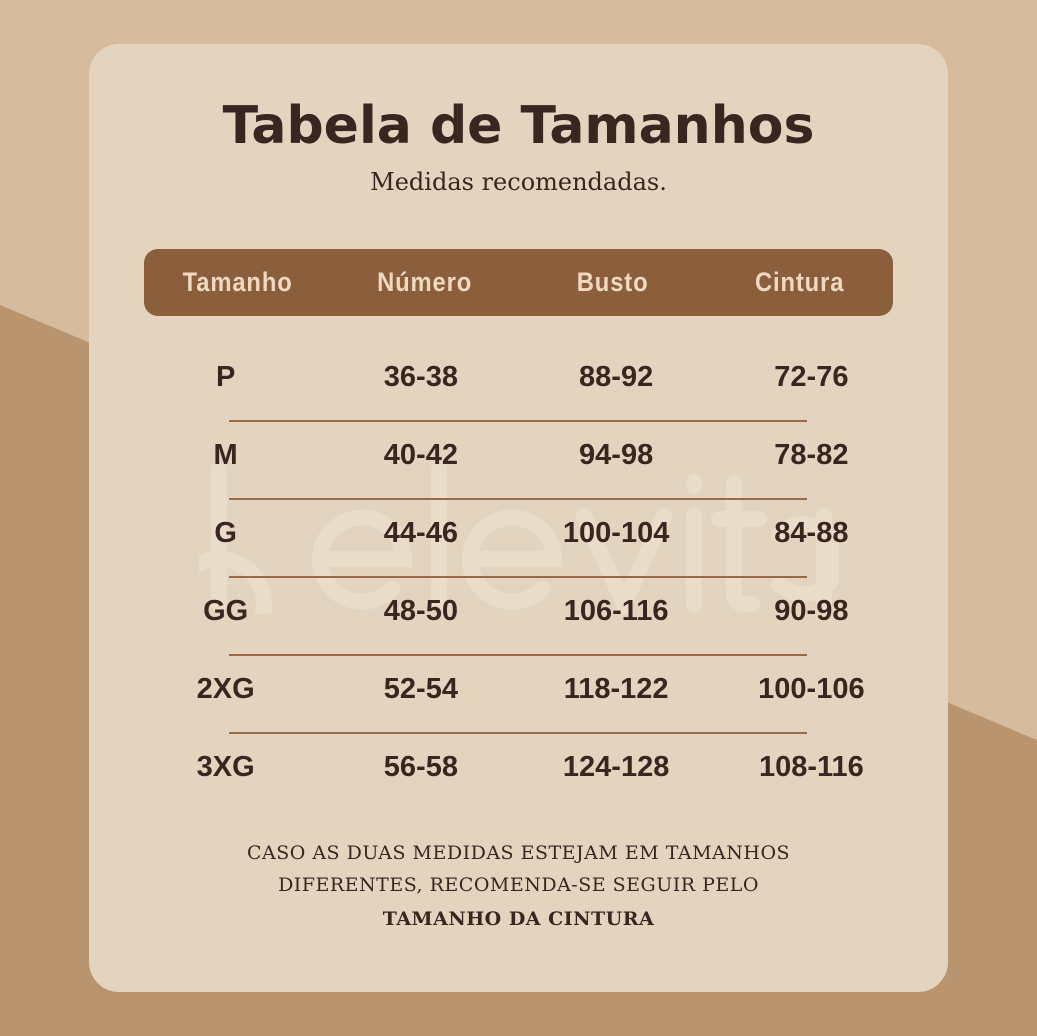 This screenshot has height=1036, width=1037. What do you see at coordinates (425, 282) in the screenshot?
I see `header-numero: Número` at bounding box center [425, 282].